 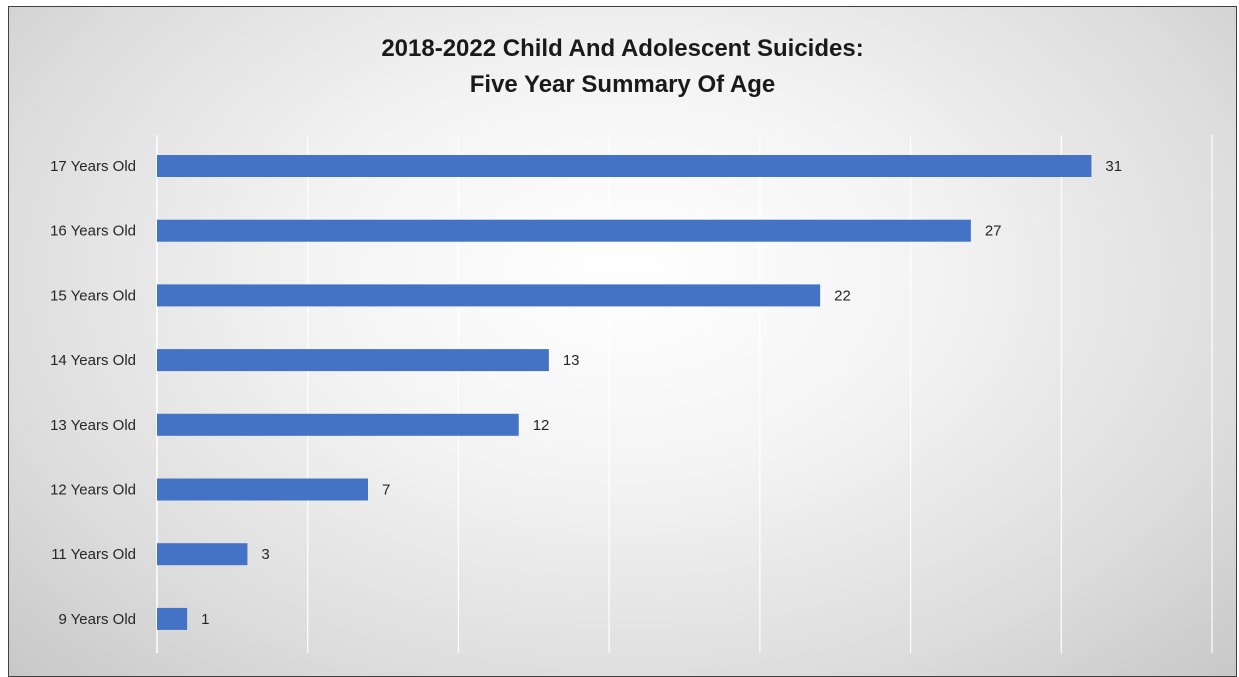 What do you see at coordinates (386, 490) in the screenshot?
I see `data-label: 7` at bounding box center [386, 490].